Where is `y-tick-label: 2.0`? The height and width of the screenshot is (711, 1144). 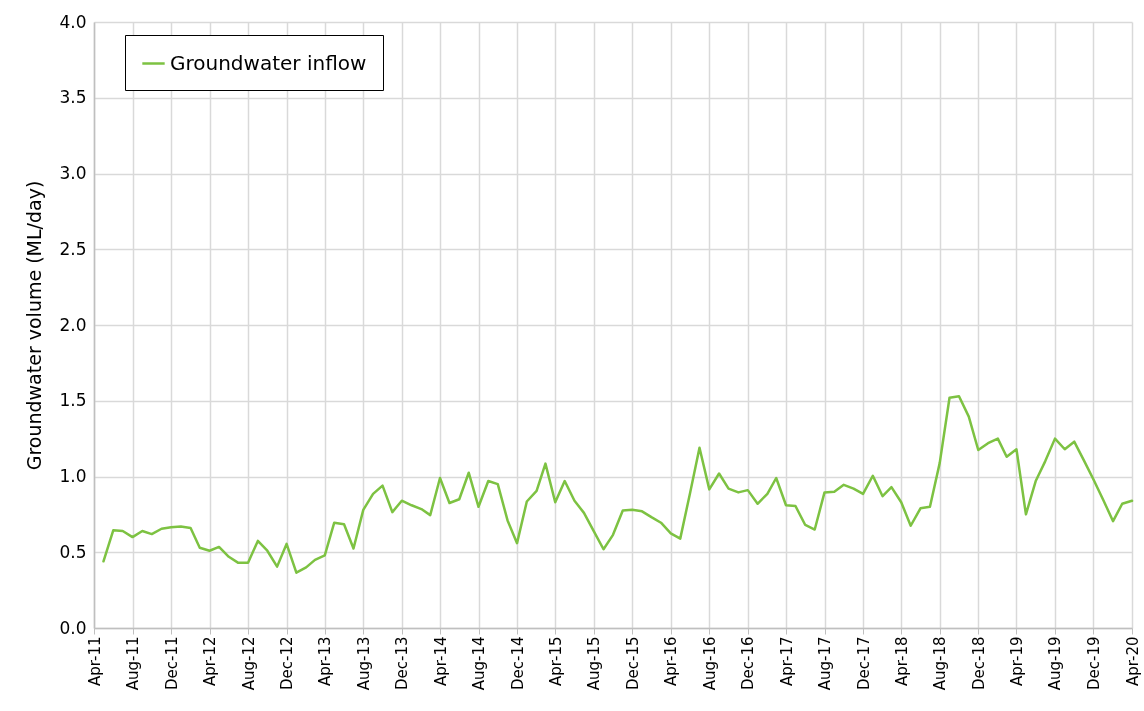 y-tick-label: 2.0 is located at coordinates (73, 324).